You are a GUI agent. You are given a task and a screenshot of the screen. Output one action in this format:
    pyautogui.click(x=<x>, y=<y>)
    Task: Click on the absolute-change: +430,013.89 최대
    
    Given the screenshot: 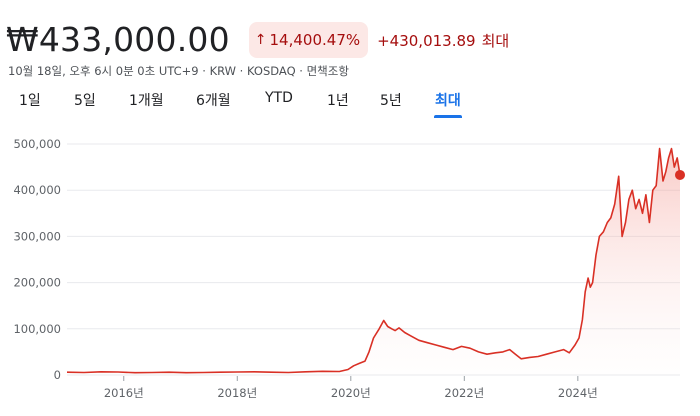 What is the action you would take?
    pyautogui.click(x=443, y=40)
    